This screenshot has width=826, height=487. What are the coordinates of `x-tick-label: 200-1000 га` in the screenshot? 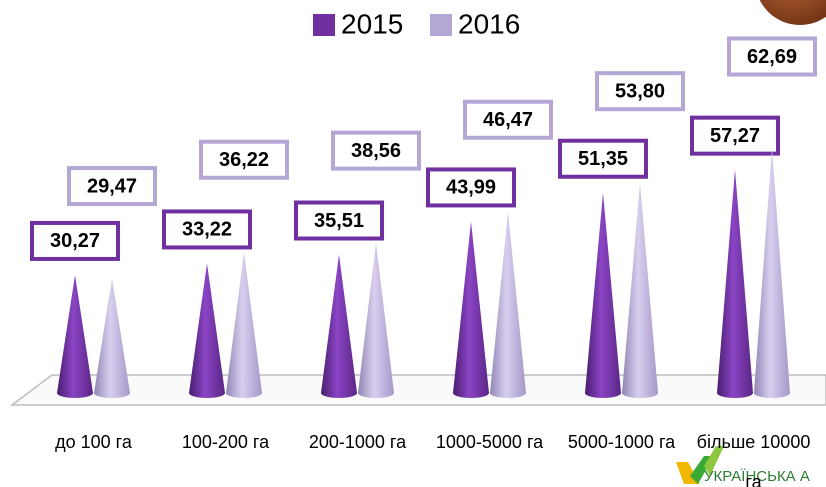 It's located at (357, 442).